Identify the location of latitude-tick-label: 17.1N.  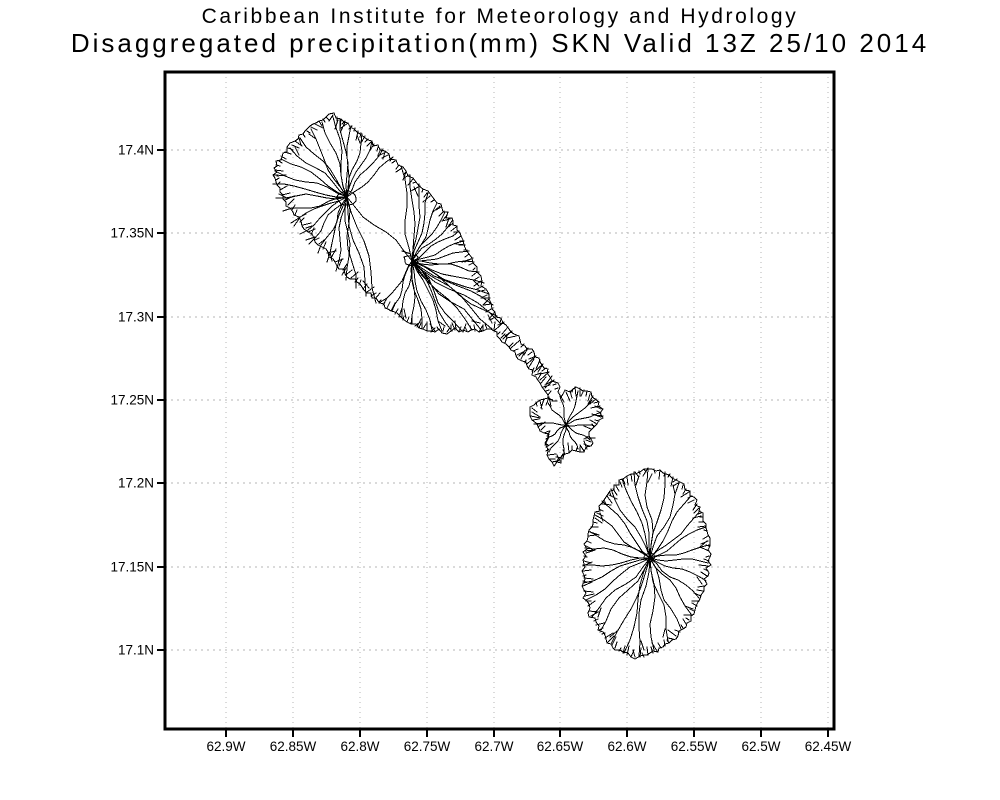
(136, 650).